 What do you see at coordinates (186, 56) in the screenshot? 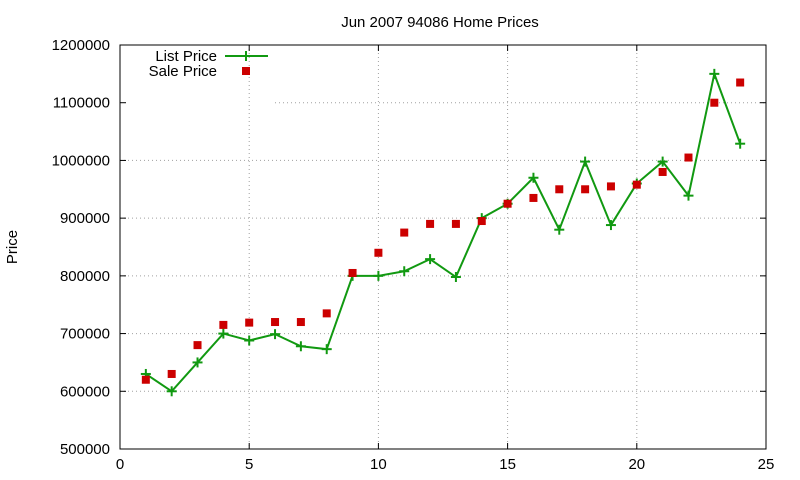
I see `legend-label-list-price: List Price` at bounding box center [186, 56].